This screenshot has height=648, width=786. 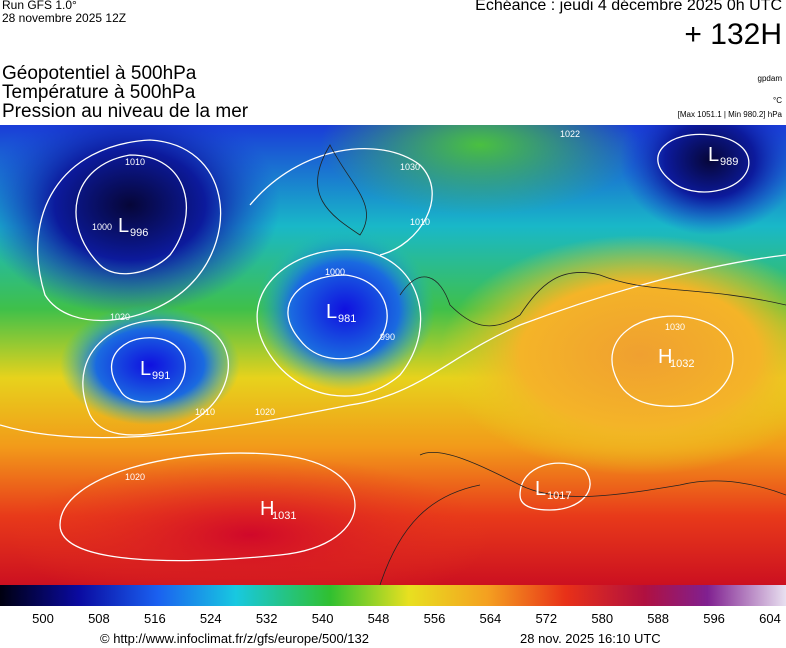 I want to click on center-pressure: 1031, so click(x=284, y=516).